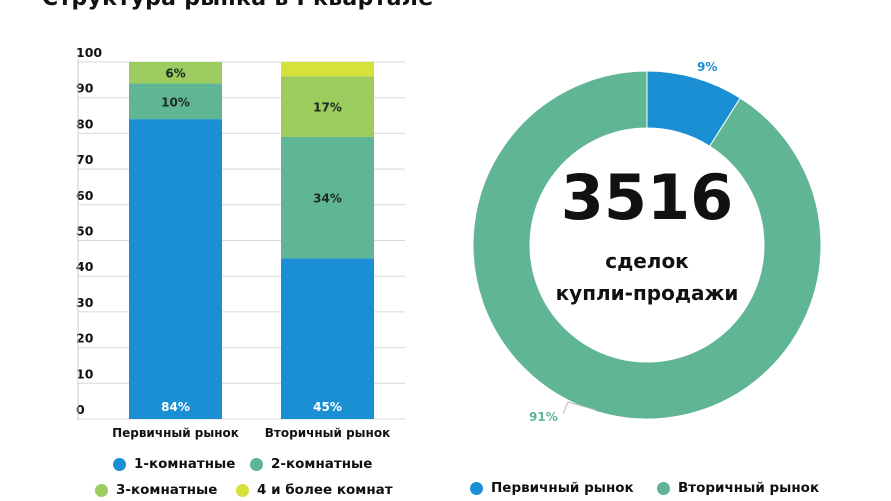  Describe the element at coordinates (543, 417) in the screenshot. I see `slice-label: 91%` at that location.